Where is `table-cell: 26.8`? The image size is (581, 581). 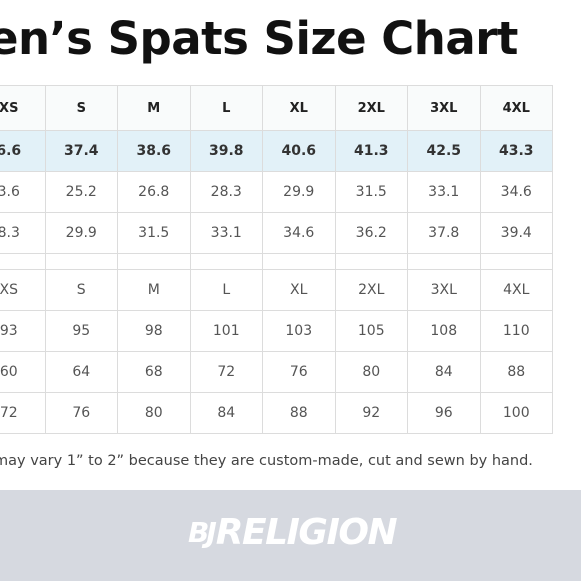 table-cell: 26.8 is located at coordinates (154, 192).